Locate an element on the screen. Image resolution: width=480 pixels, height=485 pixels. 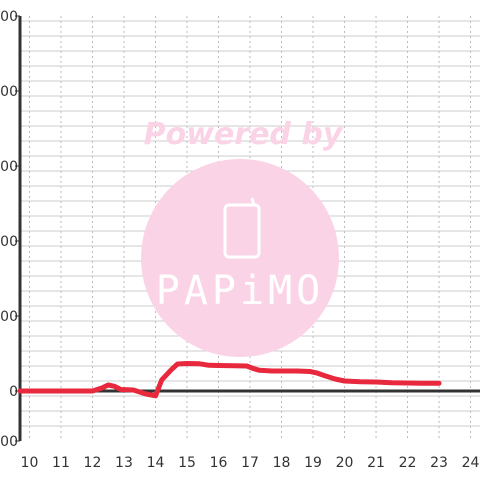
x-tick-label: 21 is located at coordinates (376, 463).